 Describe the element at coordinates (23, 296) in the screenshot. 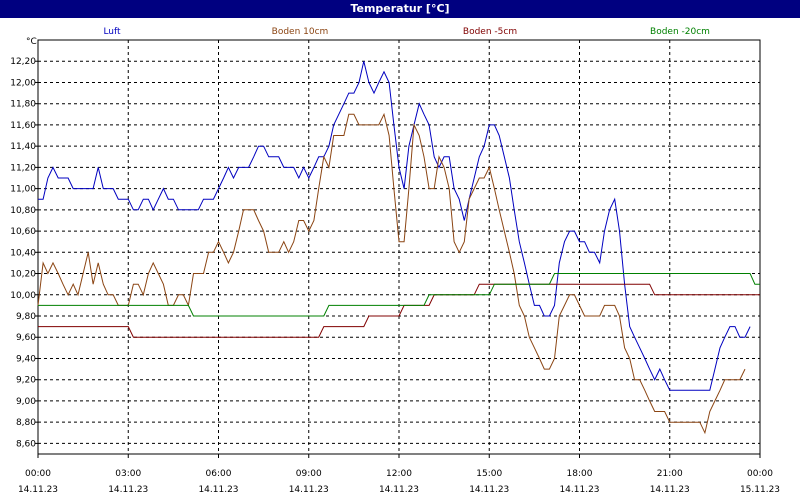

I see `y-tick-label: 10,00` at that location.